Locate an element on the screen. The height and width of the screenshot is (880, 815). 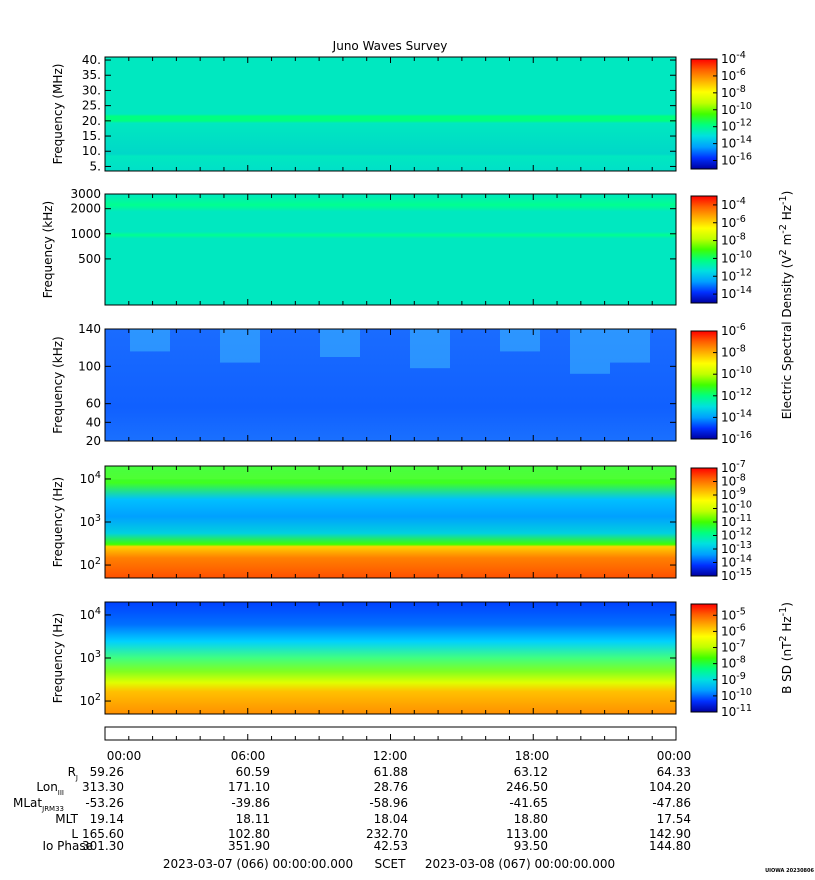
time-tick-label: 12:00 is located at coordinates (390, 756).